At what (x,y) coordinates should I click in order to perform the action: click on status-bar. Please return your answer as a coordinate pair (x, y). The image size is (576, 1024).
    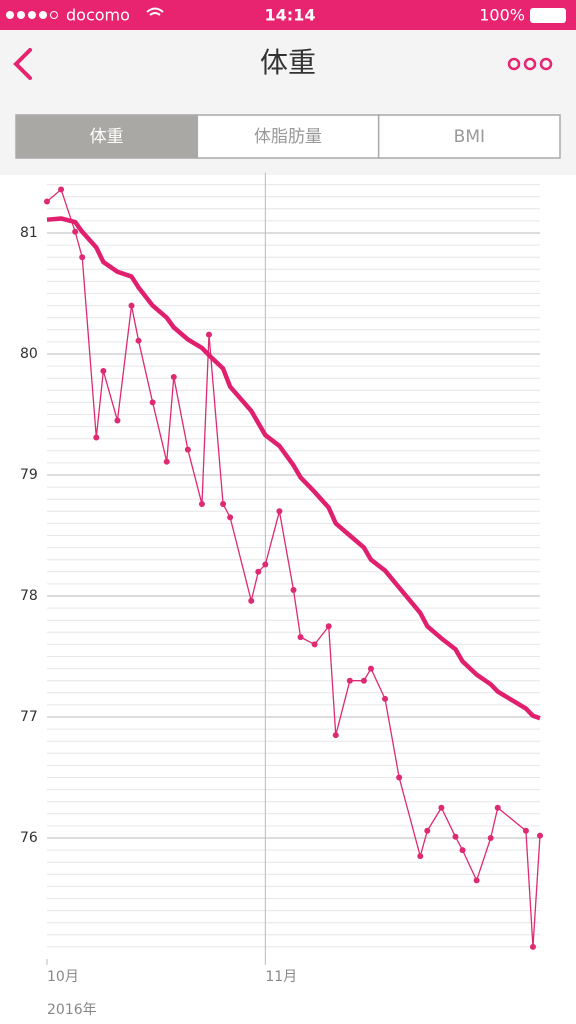
    Looking at the image, I should click on (288, 15).